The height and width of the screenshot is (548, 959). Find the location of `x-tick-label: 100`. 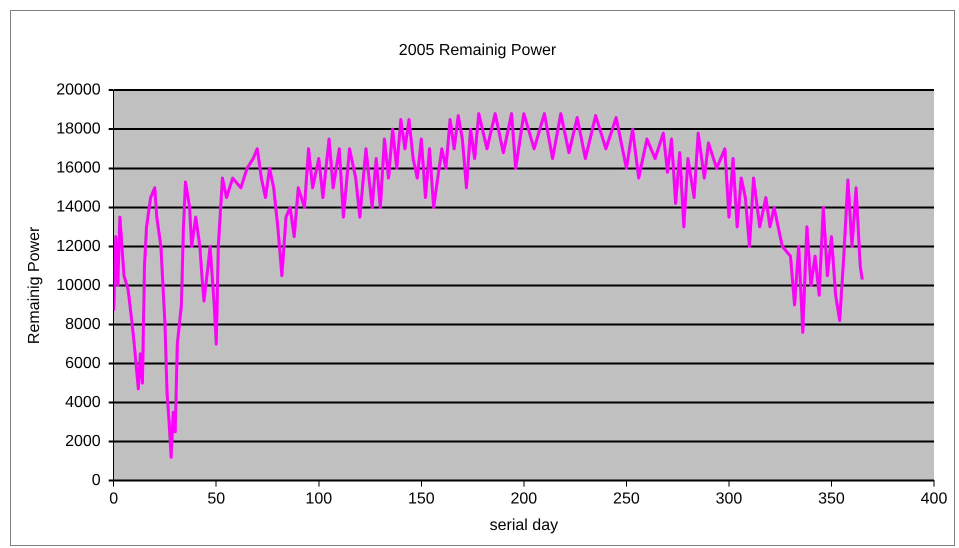

x-tick-label: 100 is located at coordinates (318, 499).